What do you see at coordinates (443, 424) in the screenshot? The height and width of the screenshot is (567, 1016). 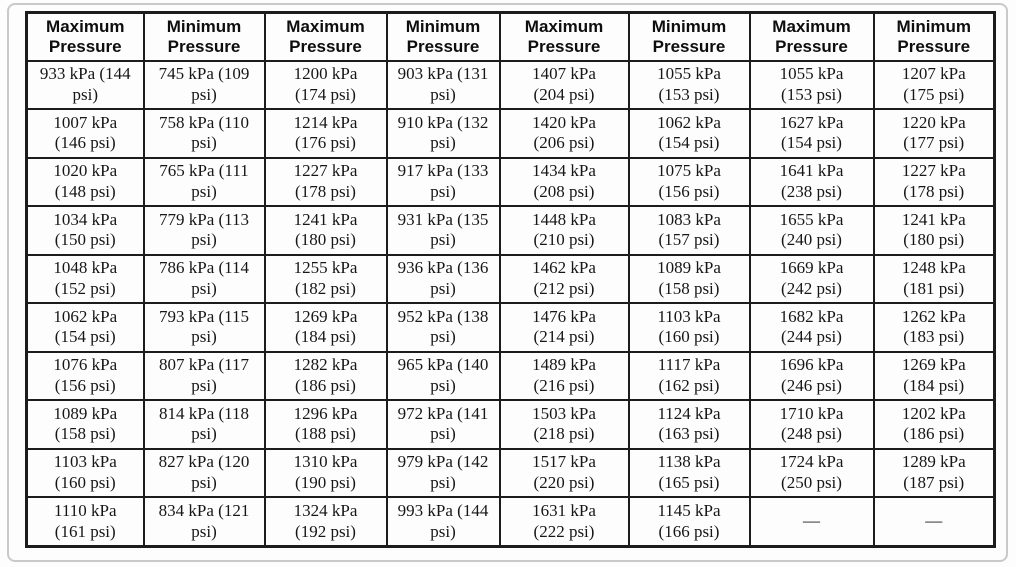 I see `pressure-cell: 972 kPa (141 psi)` at bounding box center [443, 424].